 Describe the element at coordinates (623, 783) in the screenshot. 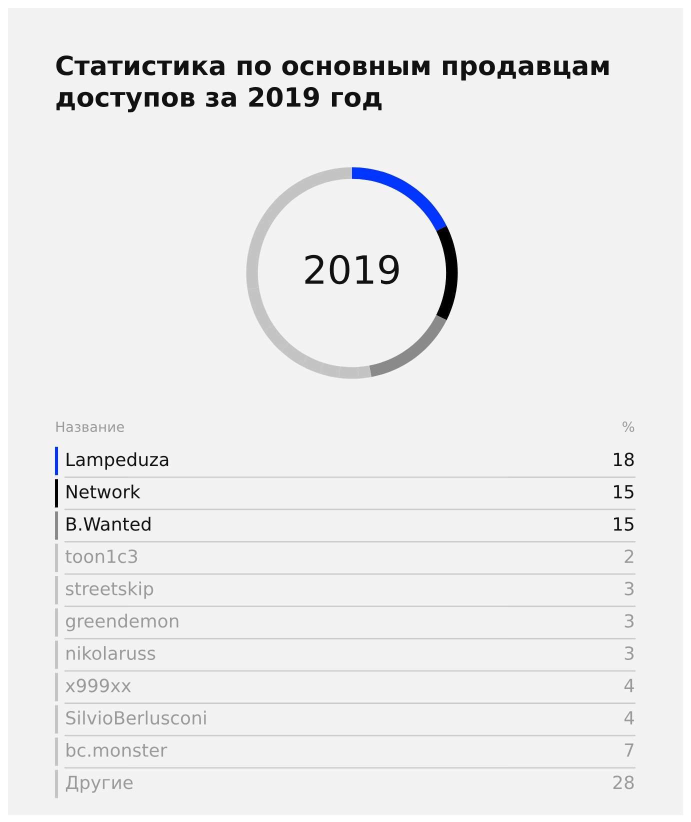

I see `data-label: 28` at that location.